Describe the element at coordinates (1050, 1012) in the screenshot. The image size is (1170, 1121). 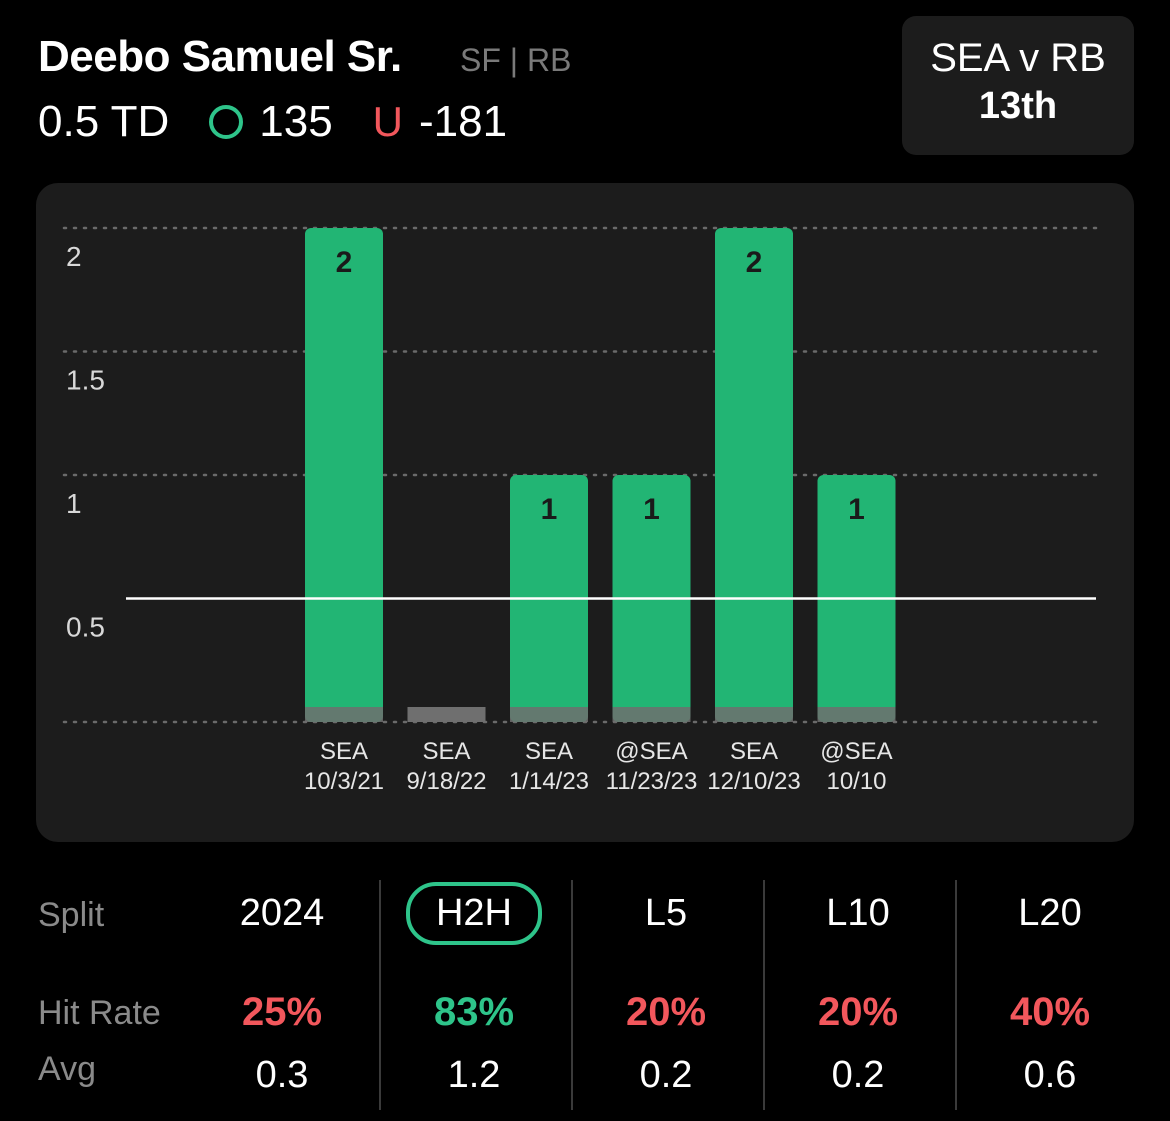
I see `hit-rate-l20: 40%` at that location.